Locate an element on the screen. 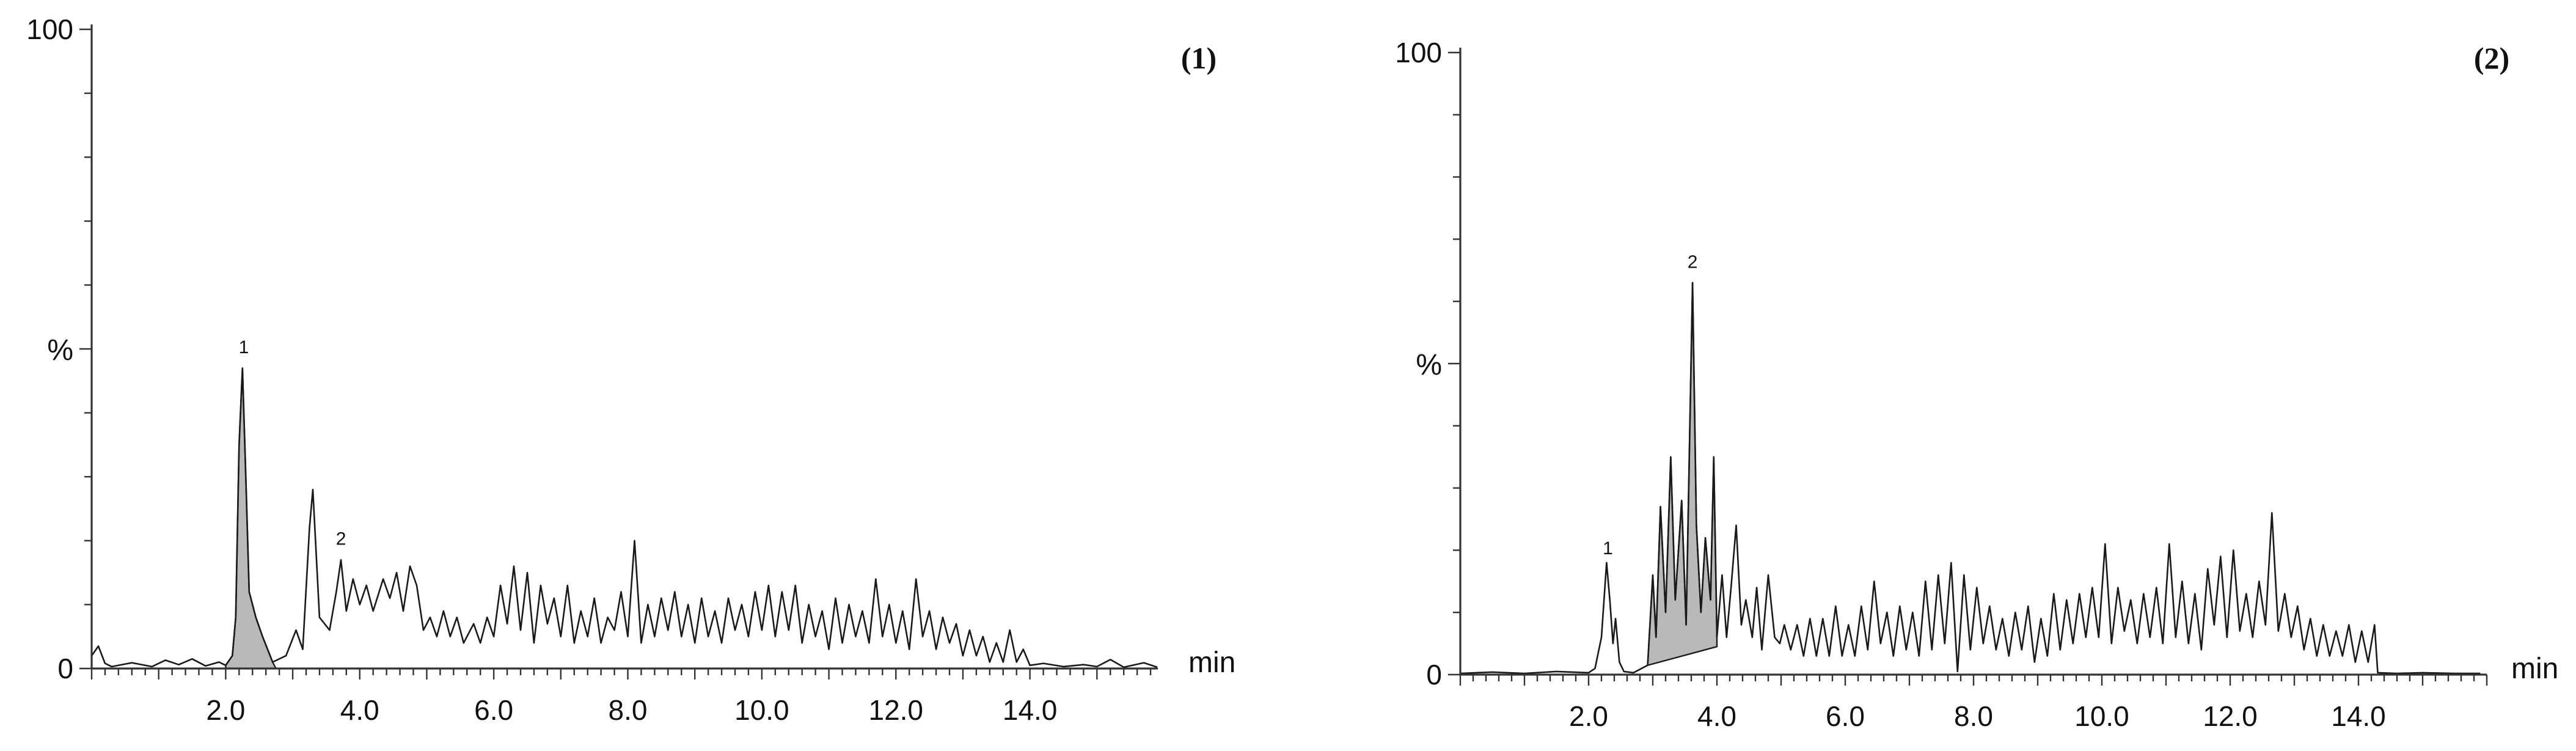 This screenshot has width=2576, height=751. panel-label: (2) is located at coordinates (2491, 58).